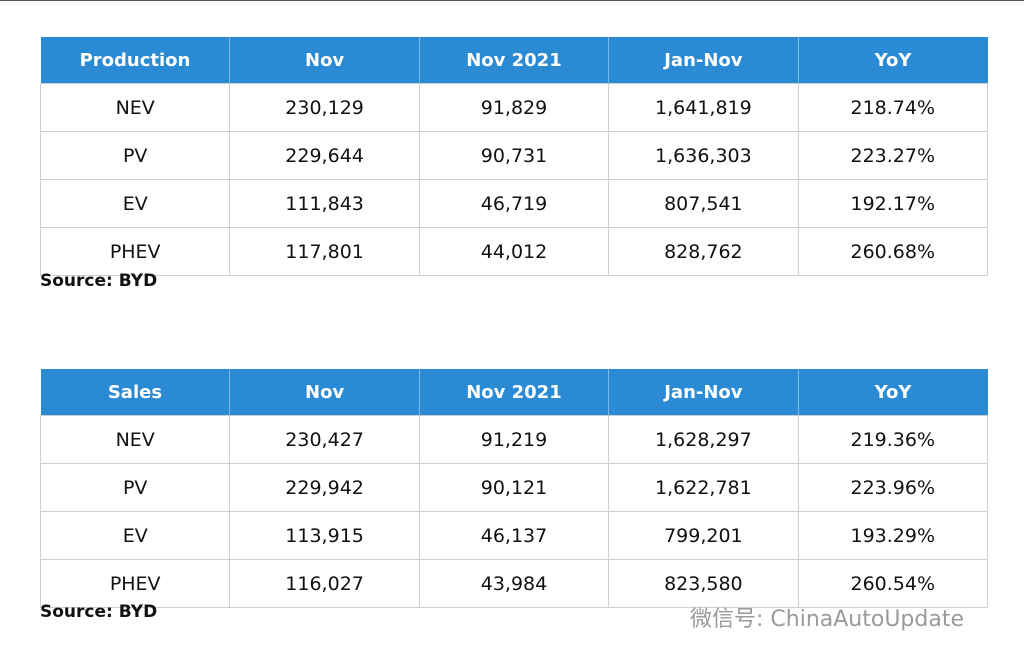 The height and width of the screenshot is (663, 1024). What do you see at coordinates (703, 251) in the screenshot?
I see `table-cell: 828,762` at bounding box center [703, 251].